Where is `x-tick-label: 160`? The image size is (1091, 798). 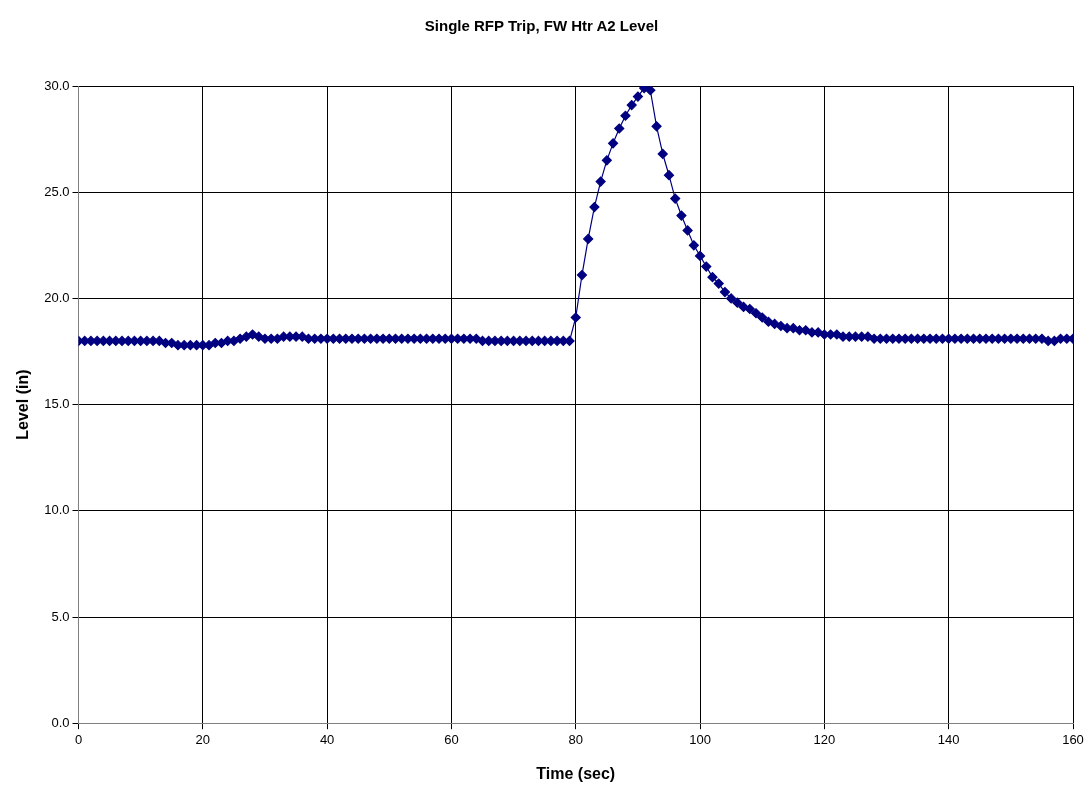 x-tick-label: 160 is located at coordinates (1073, 739).